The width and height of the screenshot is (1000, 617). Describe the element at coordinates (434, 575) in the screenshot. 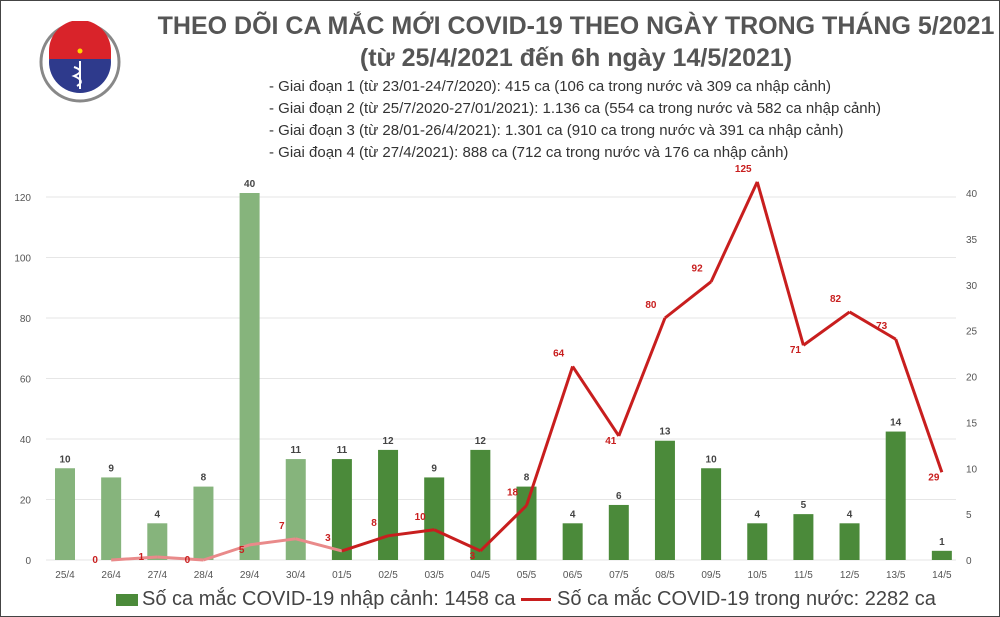

I see `x-tick-label: 03/5` at that location.